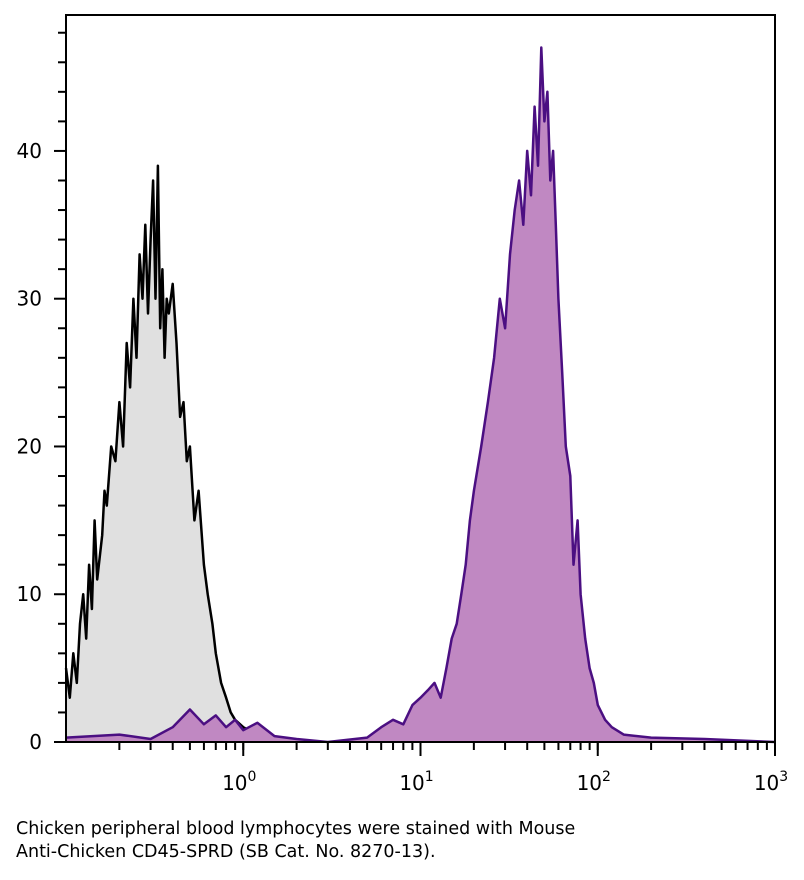 The width and height of the screenshot is (804, 880). I want to click on x-tick-exponent: 3, so click(783, 777).